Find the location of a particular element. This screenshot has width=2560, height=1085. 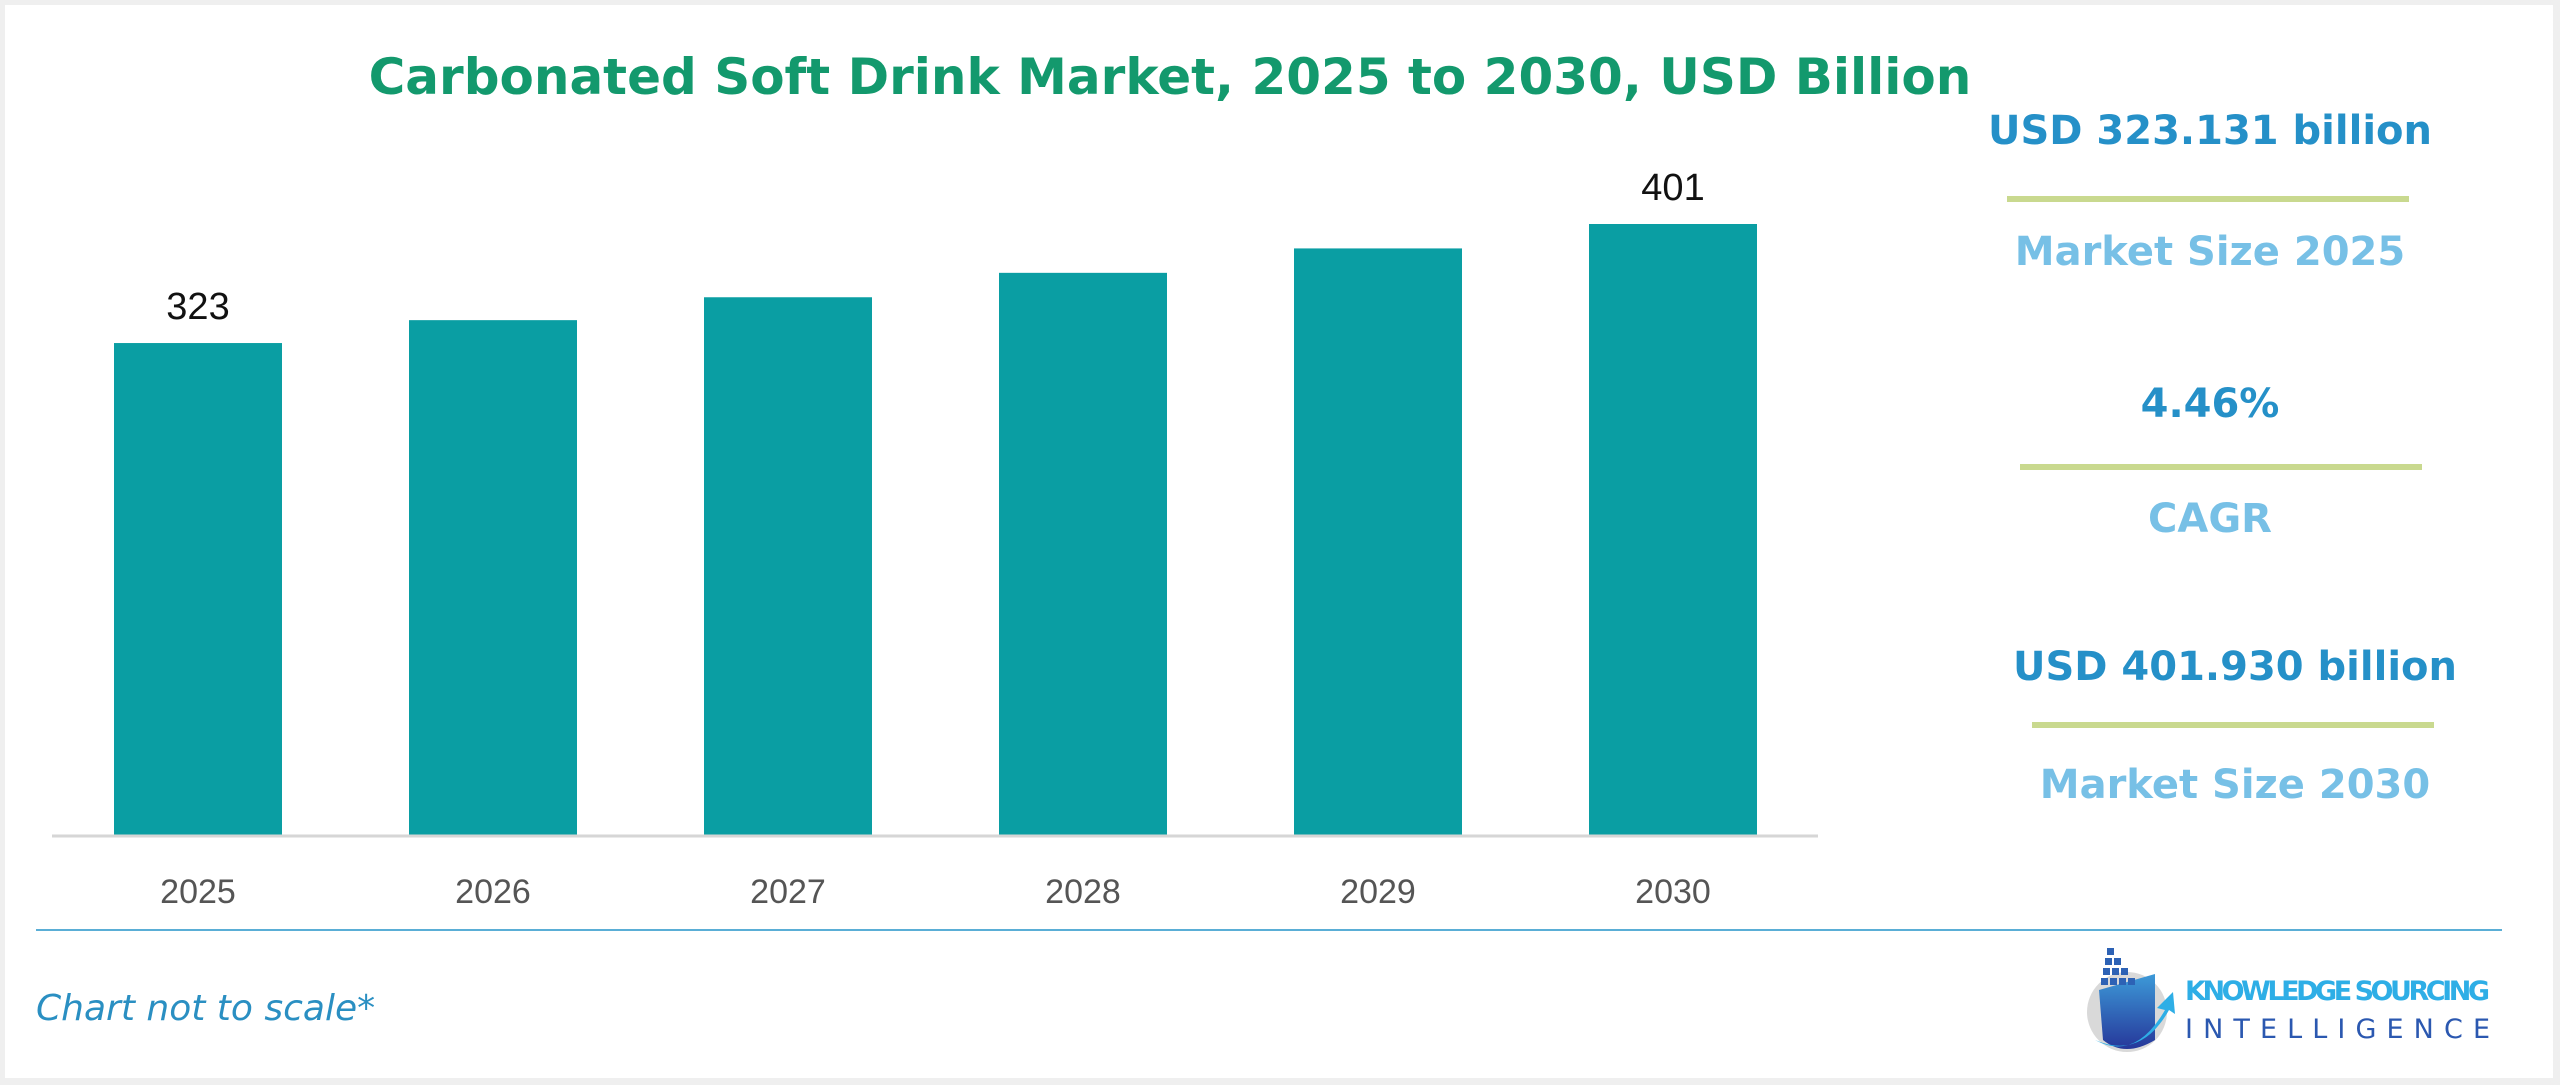

kpi-market-size-2025: USD 323.131 billion is located at coordinates (2210, 131).